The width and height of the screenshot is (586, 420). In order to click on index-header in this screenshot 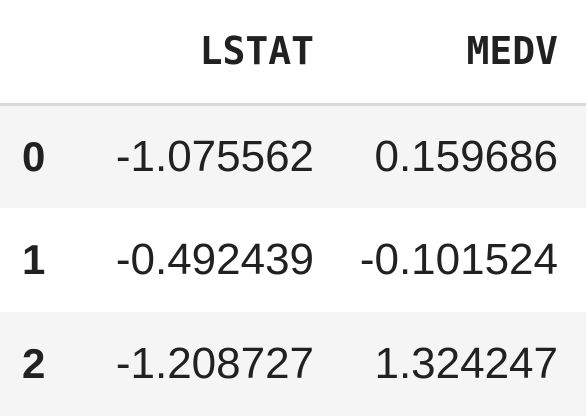, I will do `click(37, 52)`.